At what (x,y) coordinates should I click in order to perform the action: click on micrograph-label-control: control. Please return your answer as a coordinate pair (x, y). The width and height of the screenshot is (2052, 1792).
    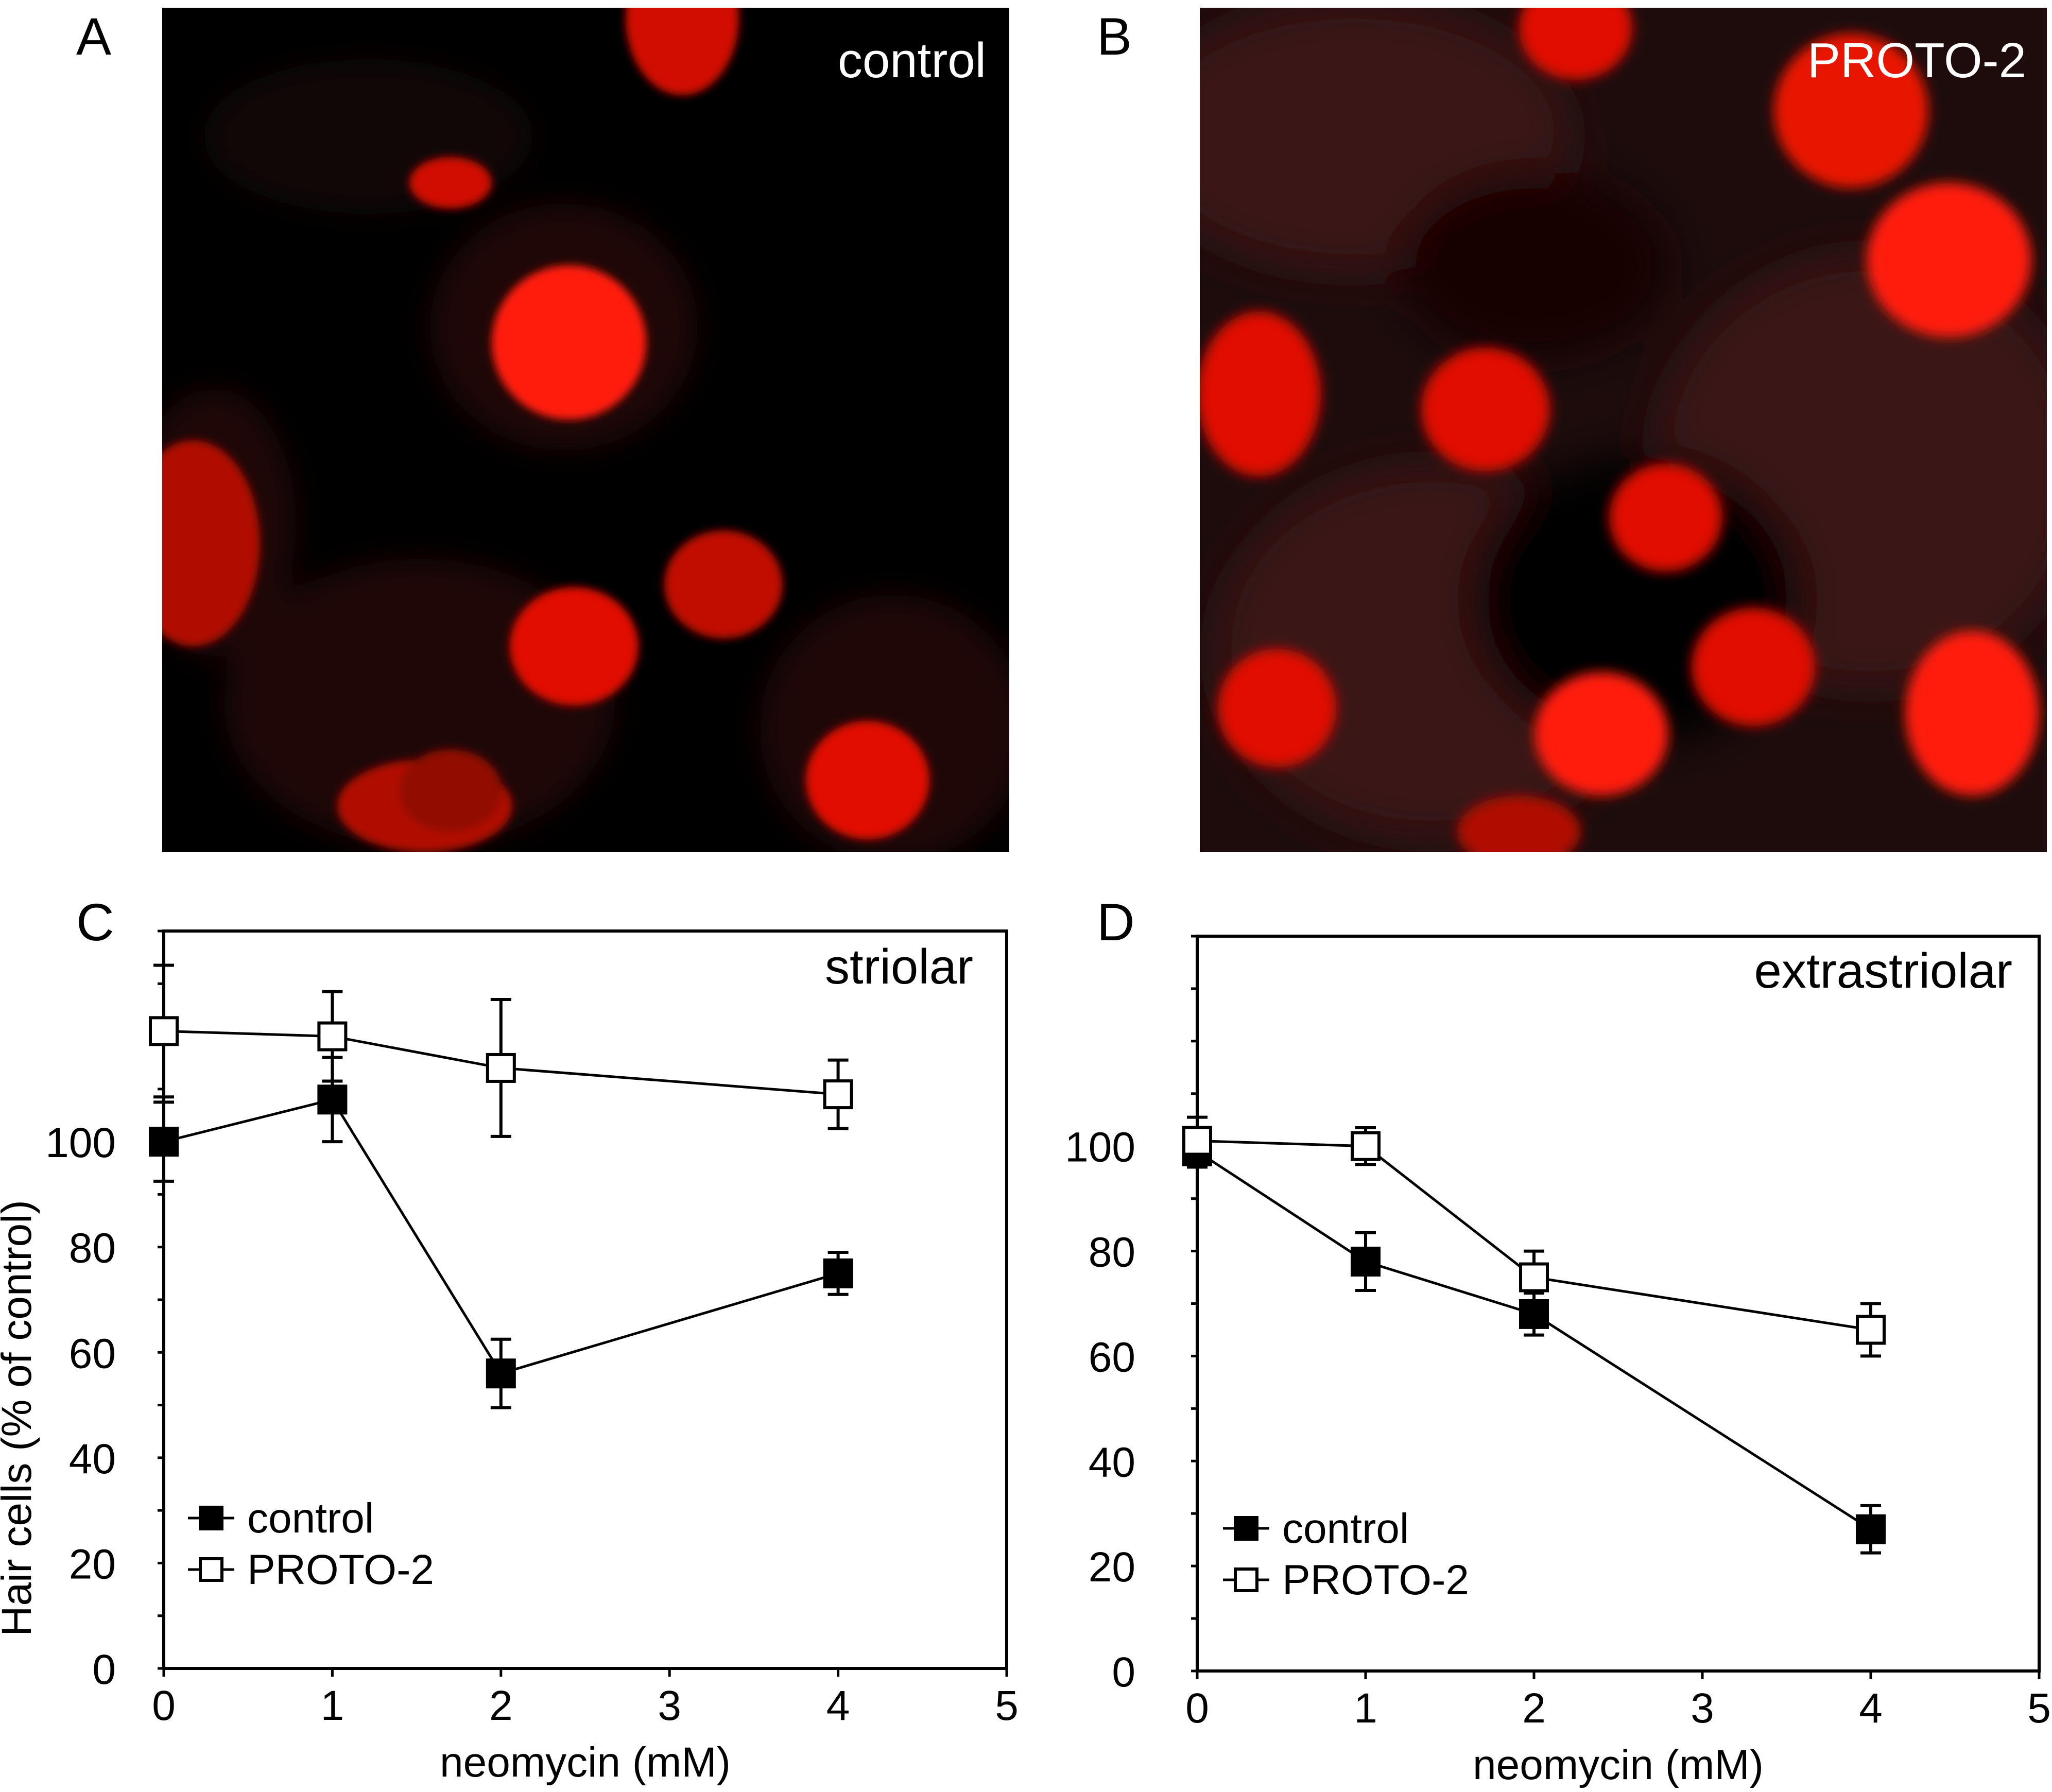
    Looking at the image, I should click on (911, 60).